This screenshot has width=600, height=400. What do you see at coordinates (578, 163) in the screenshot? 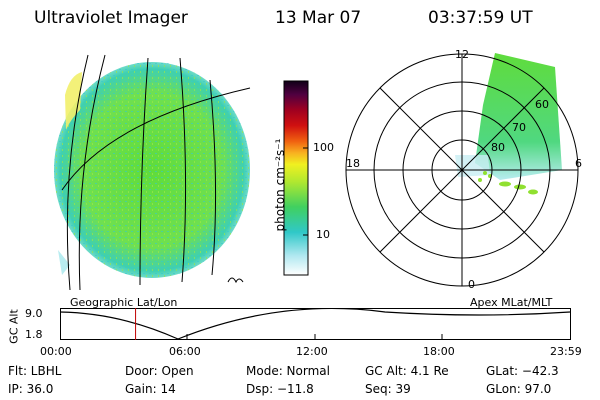
I see `mlt-label-6: 6` at bounding box center [578, 163].